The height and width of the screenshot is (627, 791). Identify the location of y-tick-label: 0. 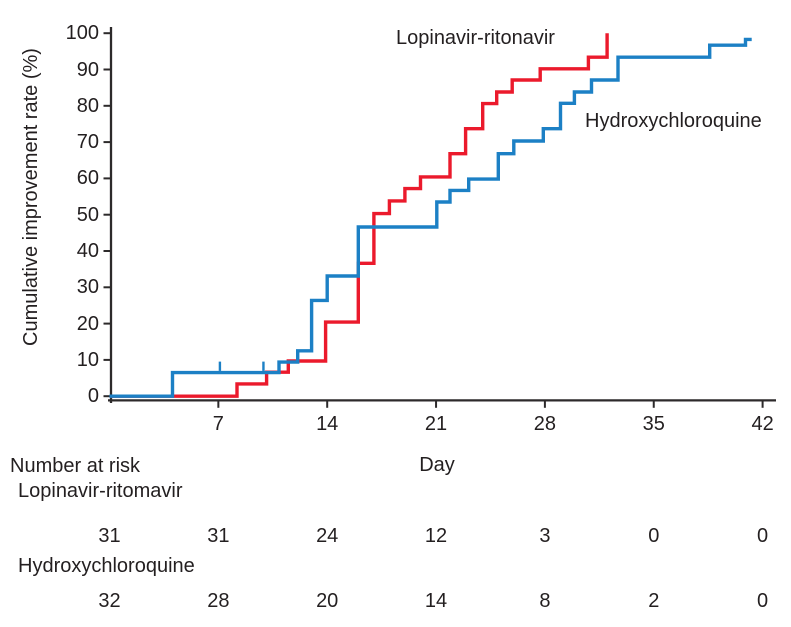
(93, 396).